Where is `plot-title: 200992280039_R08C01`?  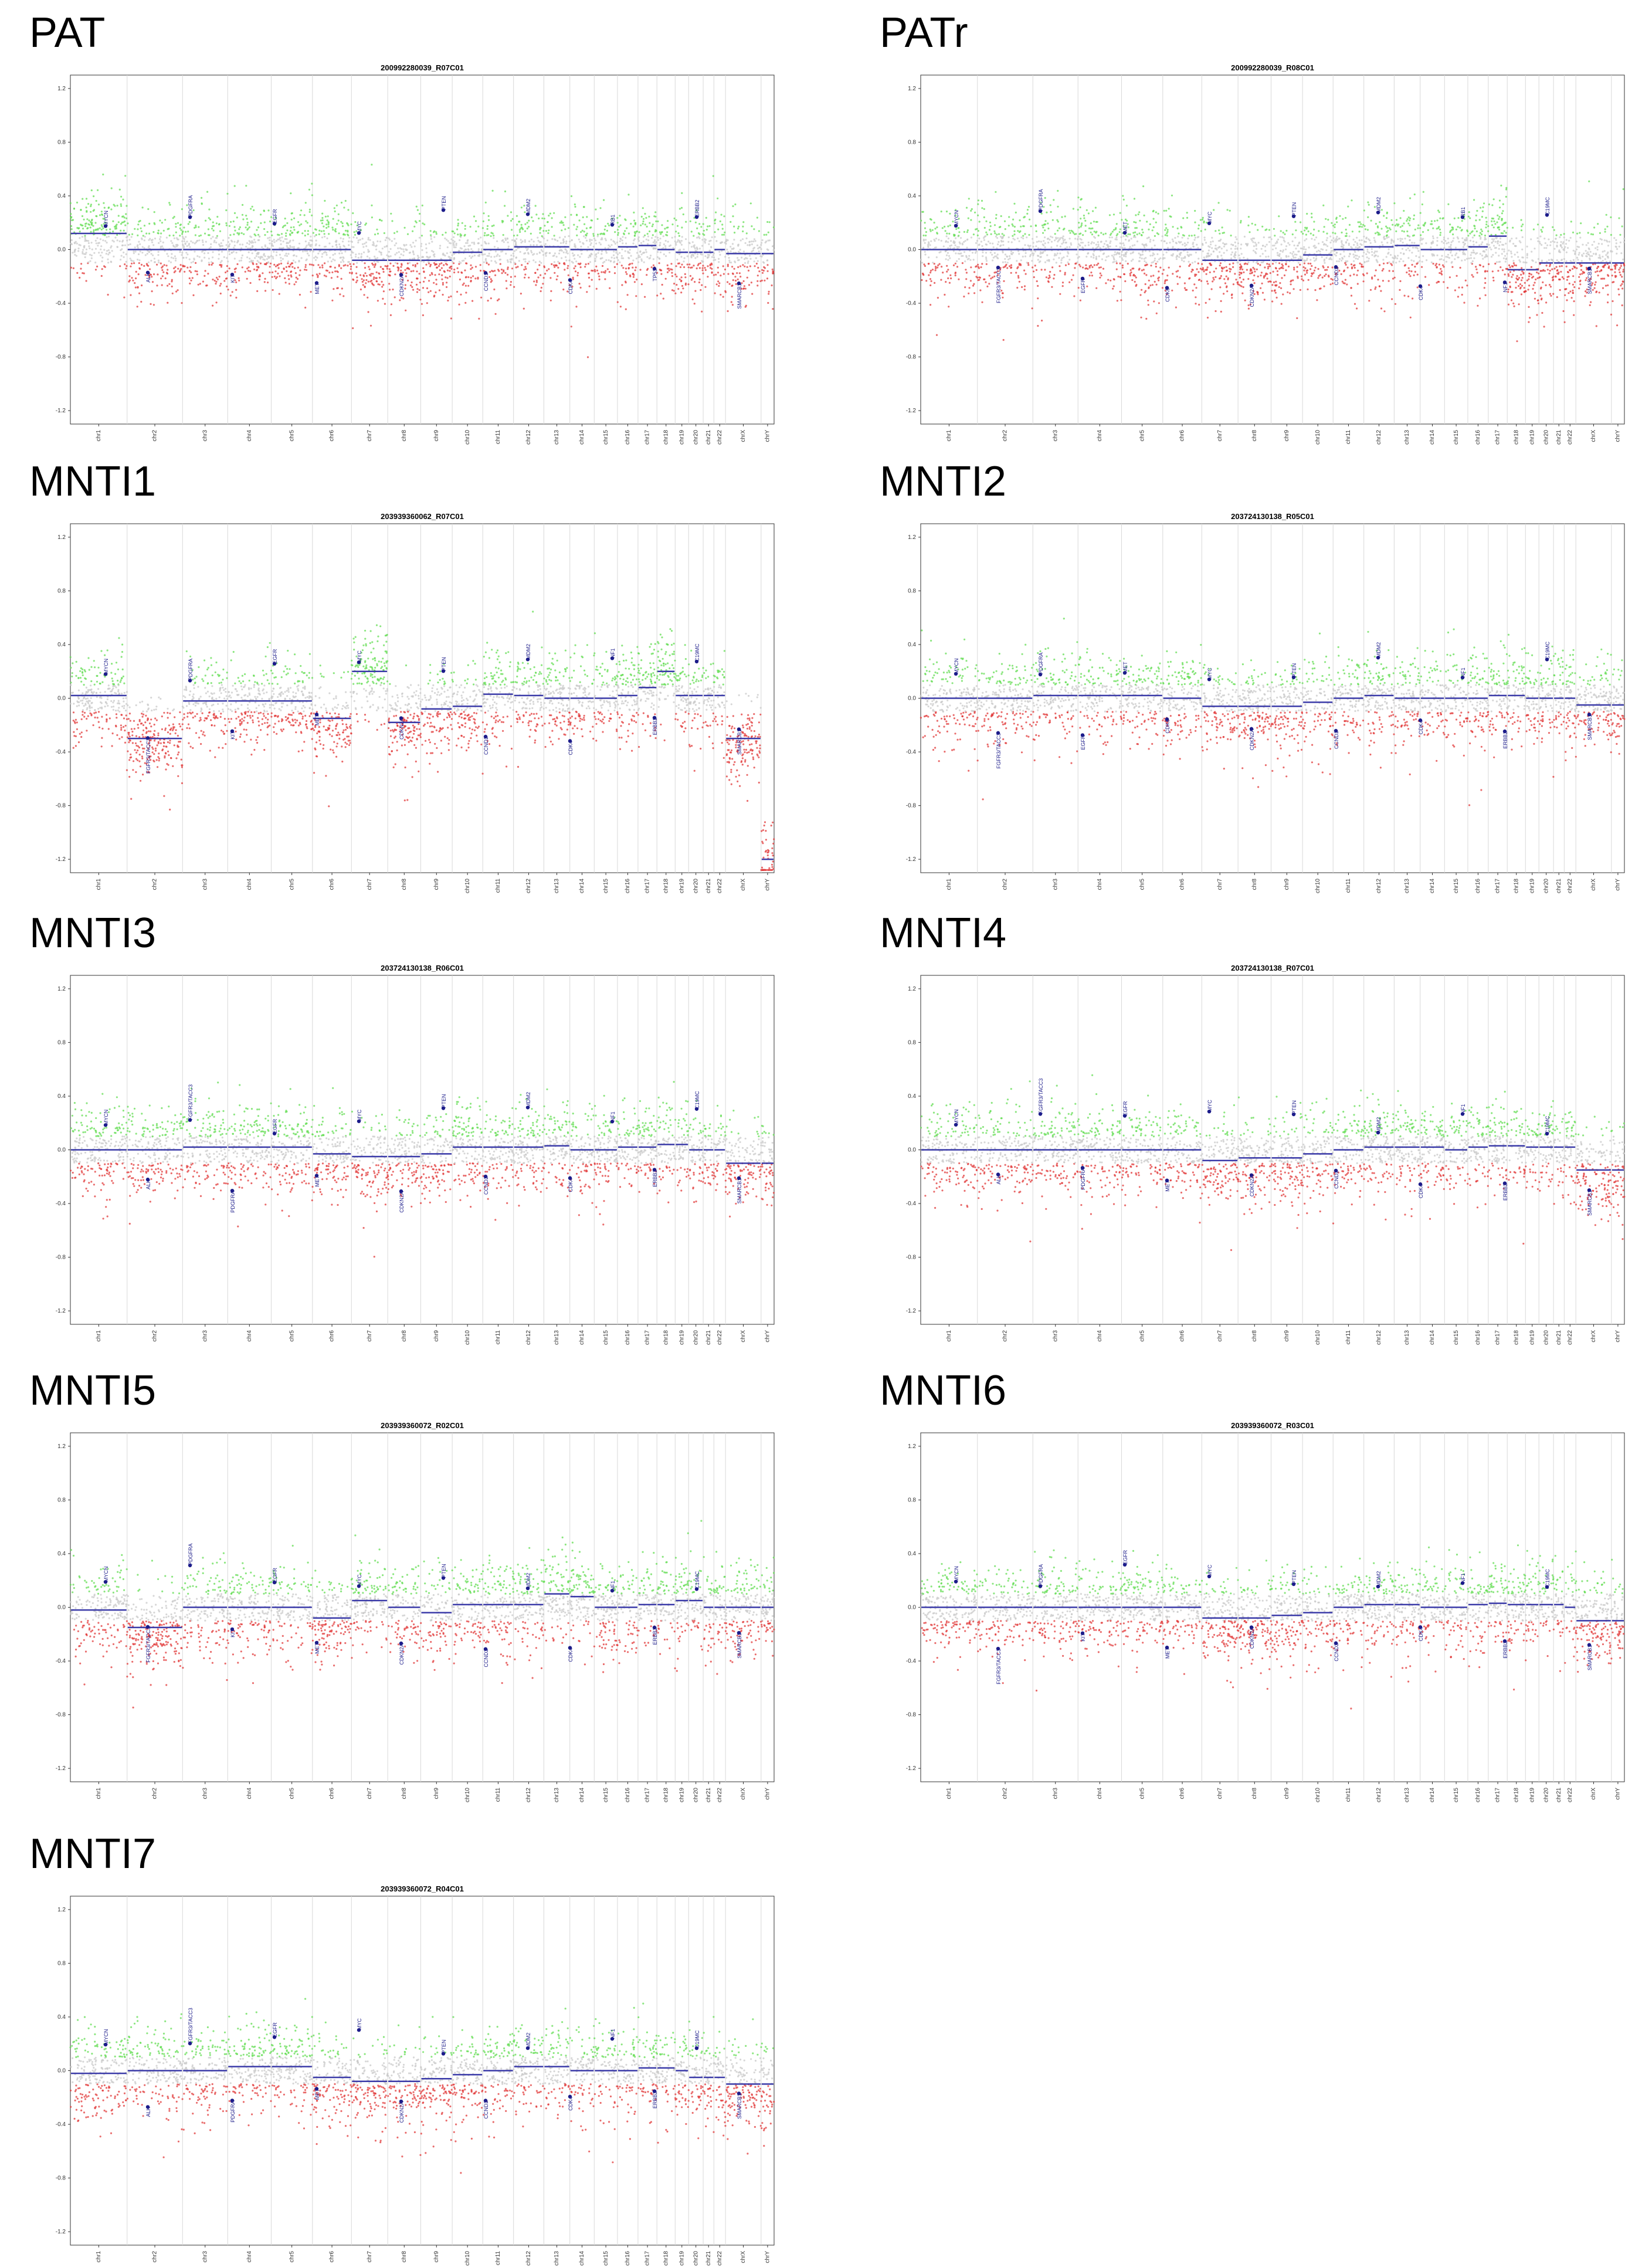 plot-title: 200992280039_R08C01 is located at coordinates (1272, 68).